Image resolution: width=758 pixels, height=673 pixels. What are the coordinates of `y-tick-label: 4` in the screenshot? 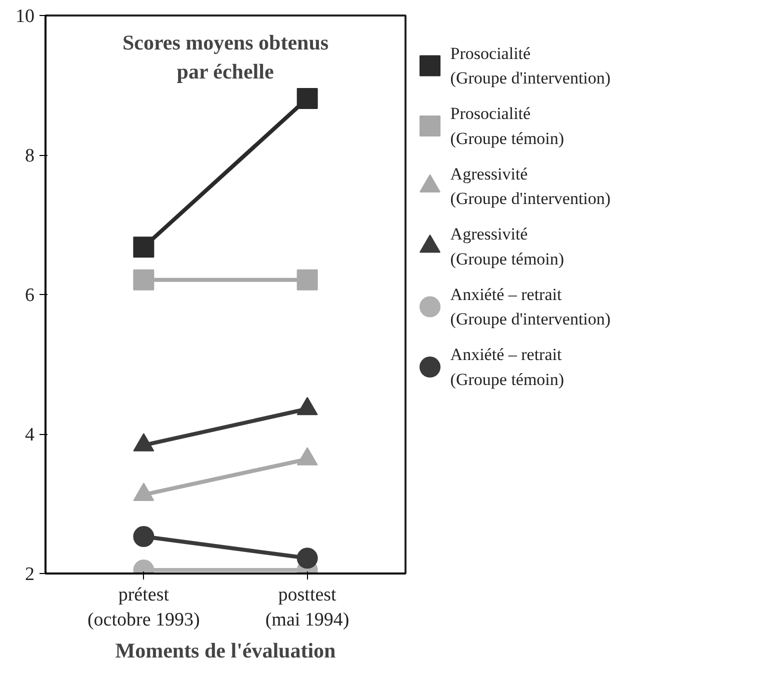 It's located at (30, 435).